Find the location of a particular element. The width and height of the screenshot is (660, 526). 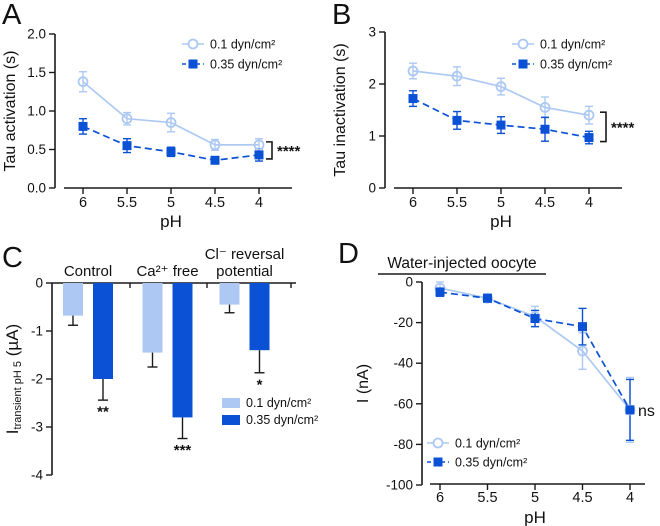

y-tick-label: 3 is located at coordinates (372, 32).